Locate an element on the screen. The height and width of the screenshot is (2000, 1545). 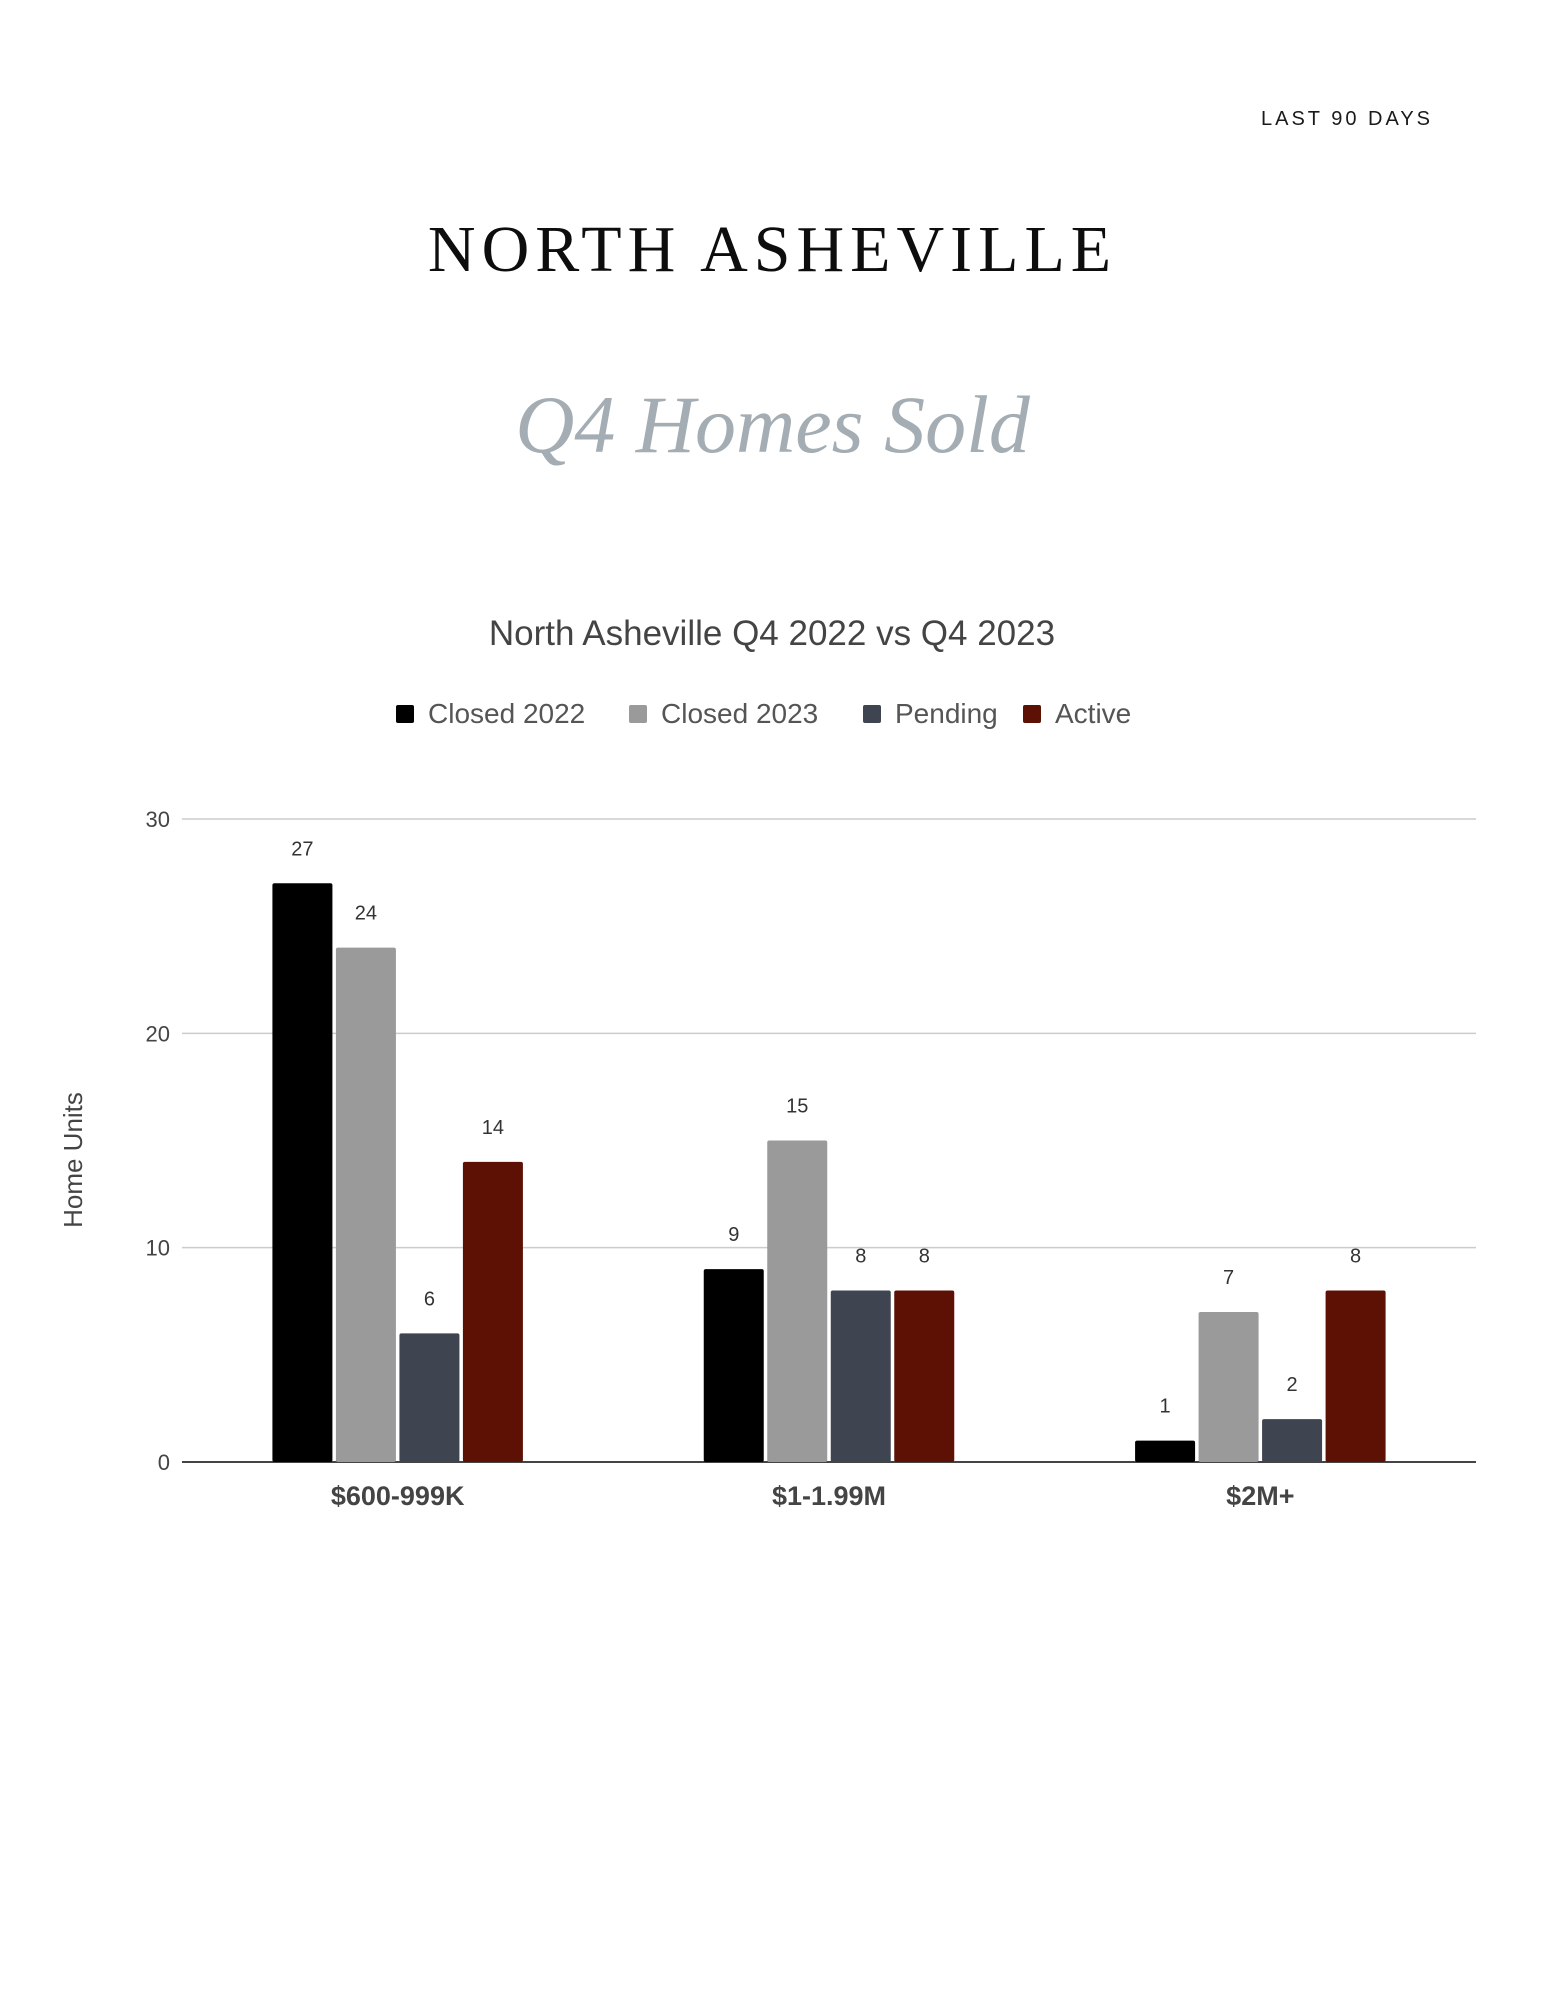
legend-label: Closed 2023 is located at coordinates (739, 713).